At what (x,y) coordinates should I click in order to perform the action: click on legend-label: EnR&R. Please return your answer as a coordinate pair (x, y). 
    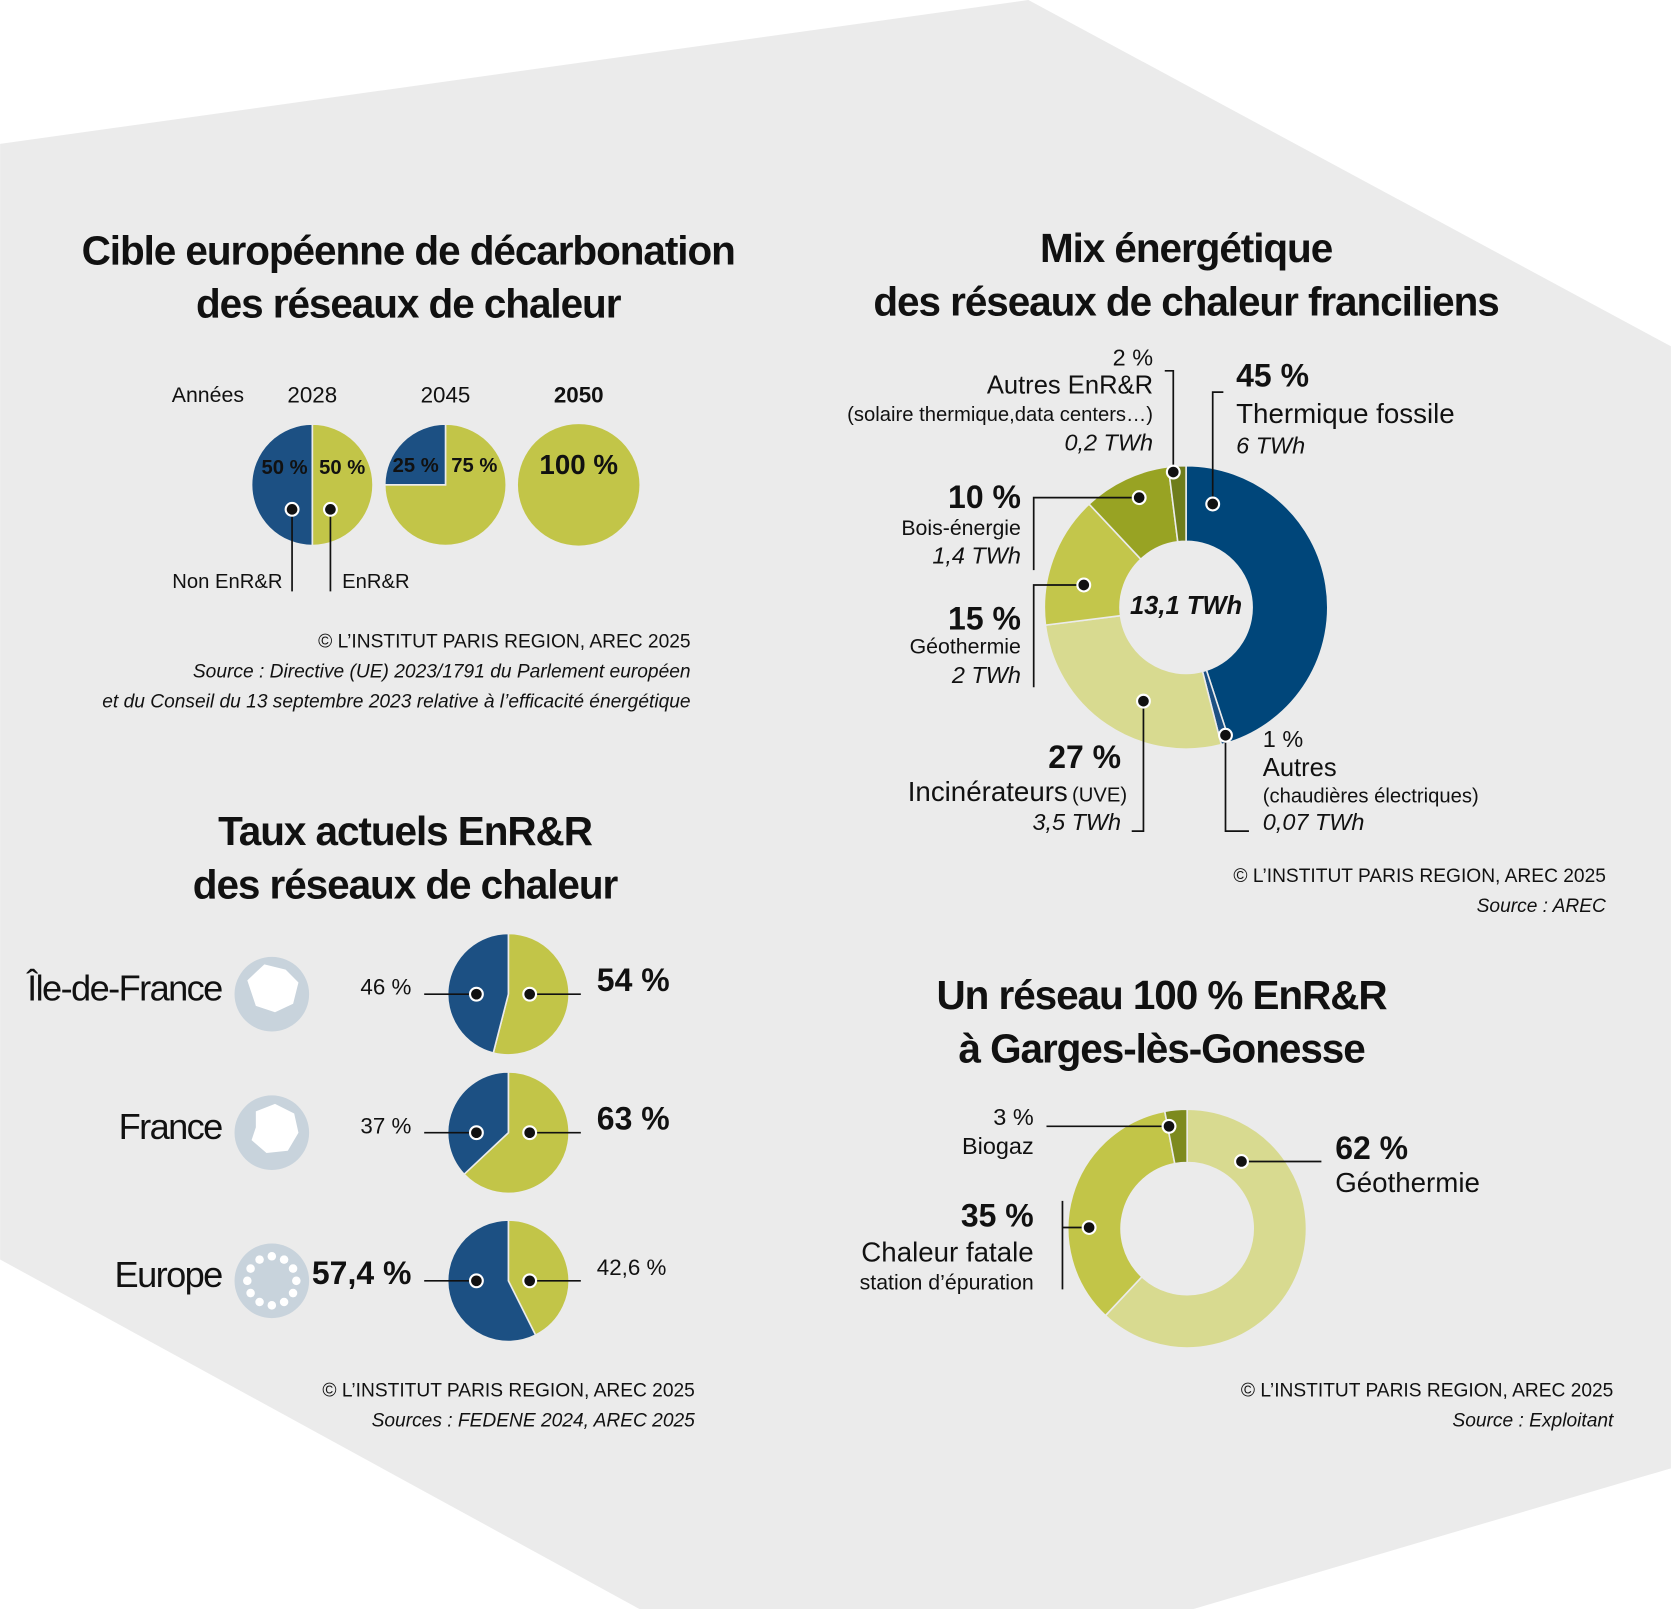
    Looking at the image, I should click on (375, 582).